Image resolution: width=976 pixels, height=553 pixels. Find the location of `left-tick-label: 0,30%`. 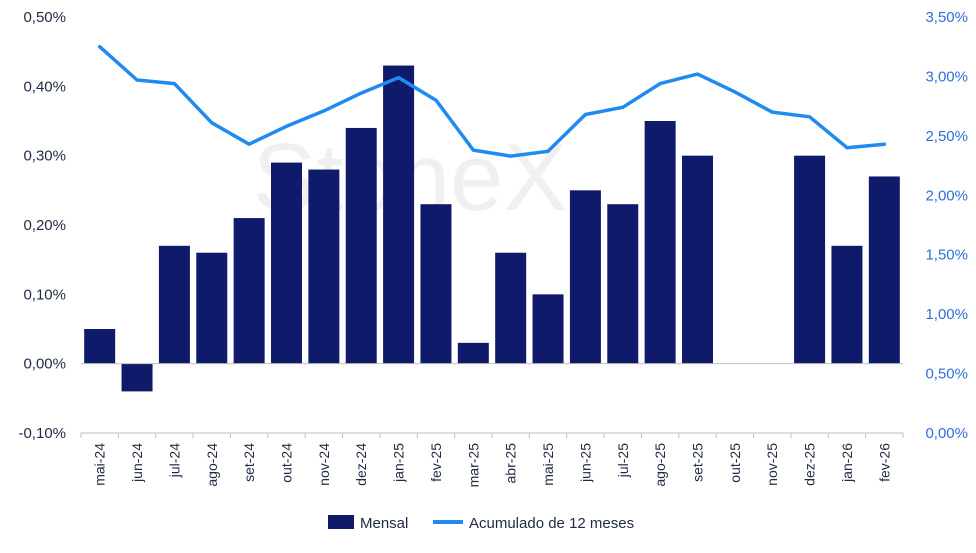

left-tick-label: 0,30% is located at coordinates (44, 156).